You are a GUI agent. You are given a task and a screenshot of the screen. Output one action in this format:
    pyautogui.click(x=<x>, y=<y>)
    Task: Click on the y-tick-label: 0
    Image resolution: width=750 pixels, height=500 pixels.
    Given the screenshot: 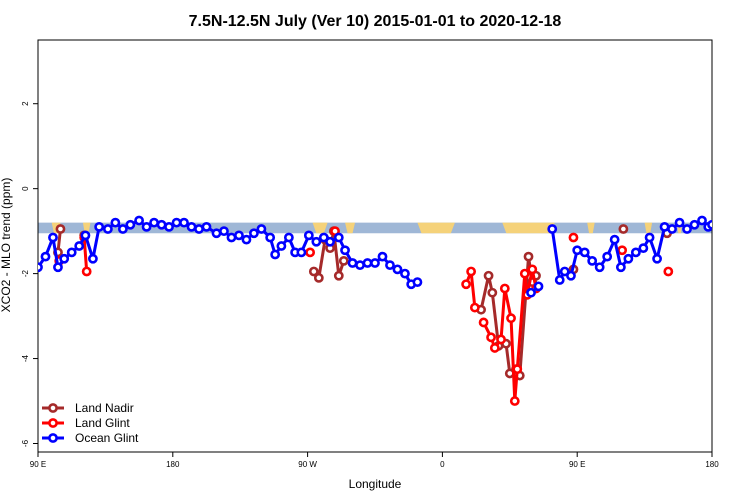 What is the action you would take?
    pyautogui.click(x=25, y=188)
    